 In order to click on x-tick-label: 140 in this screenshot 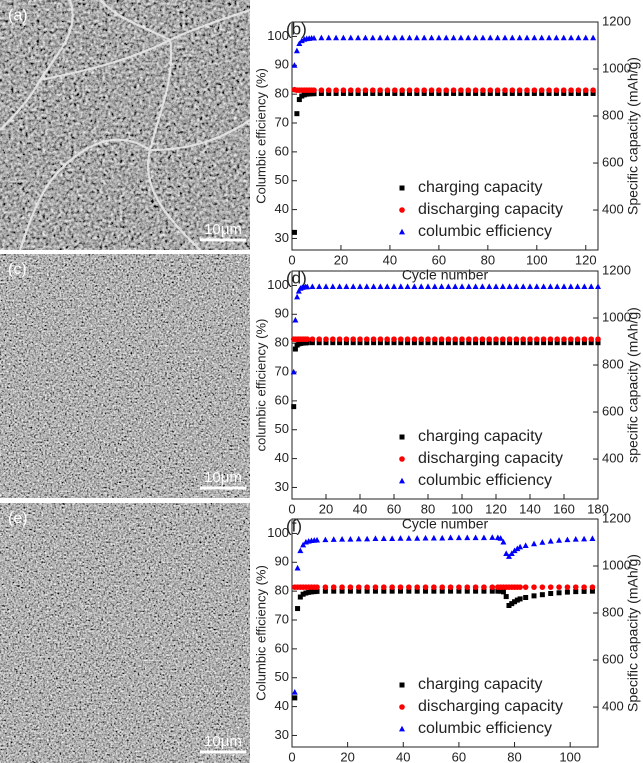, I will do `click(530, 508)`.